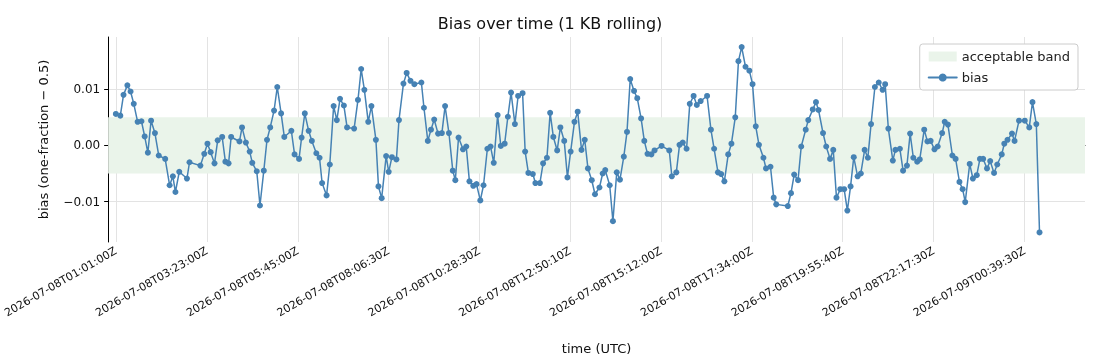 This screenshot has height=360, width=1100. Describe the element at coordinates (87, 145) in the screenshot. I see `y-tick-label: 0.00` at that location.